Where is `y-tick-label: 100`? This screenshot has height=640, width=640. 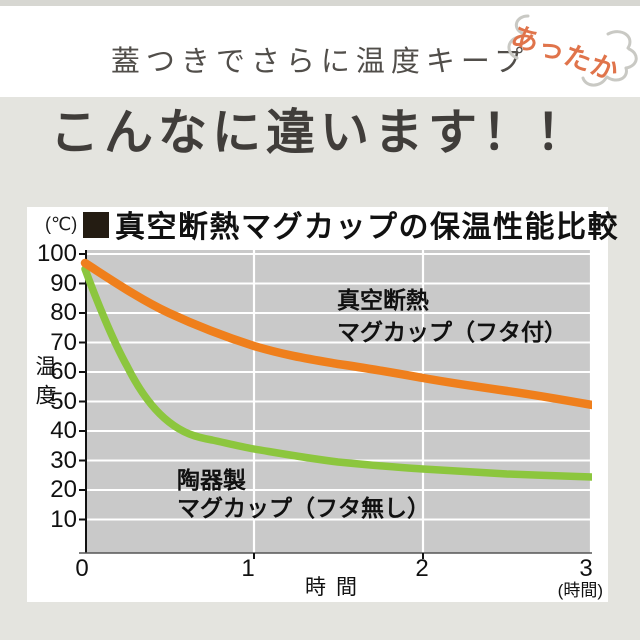 y-tick-label: 100 is located at coordinates (56, 253).